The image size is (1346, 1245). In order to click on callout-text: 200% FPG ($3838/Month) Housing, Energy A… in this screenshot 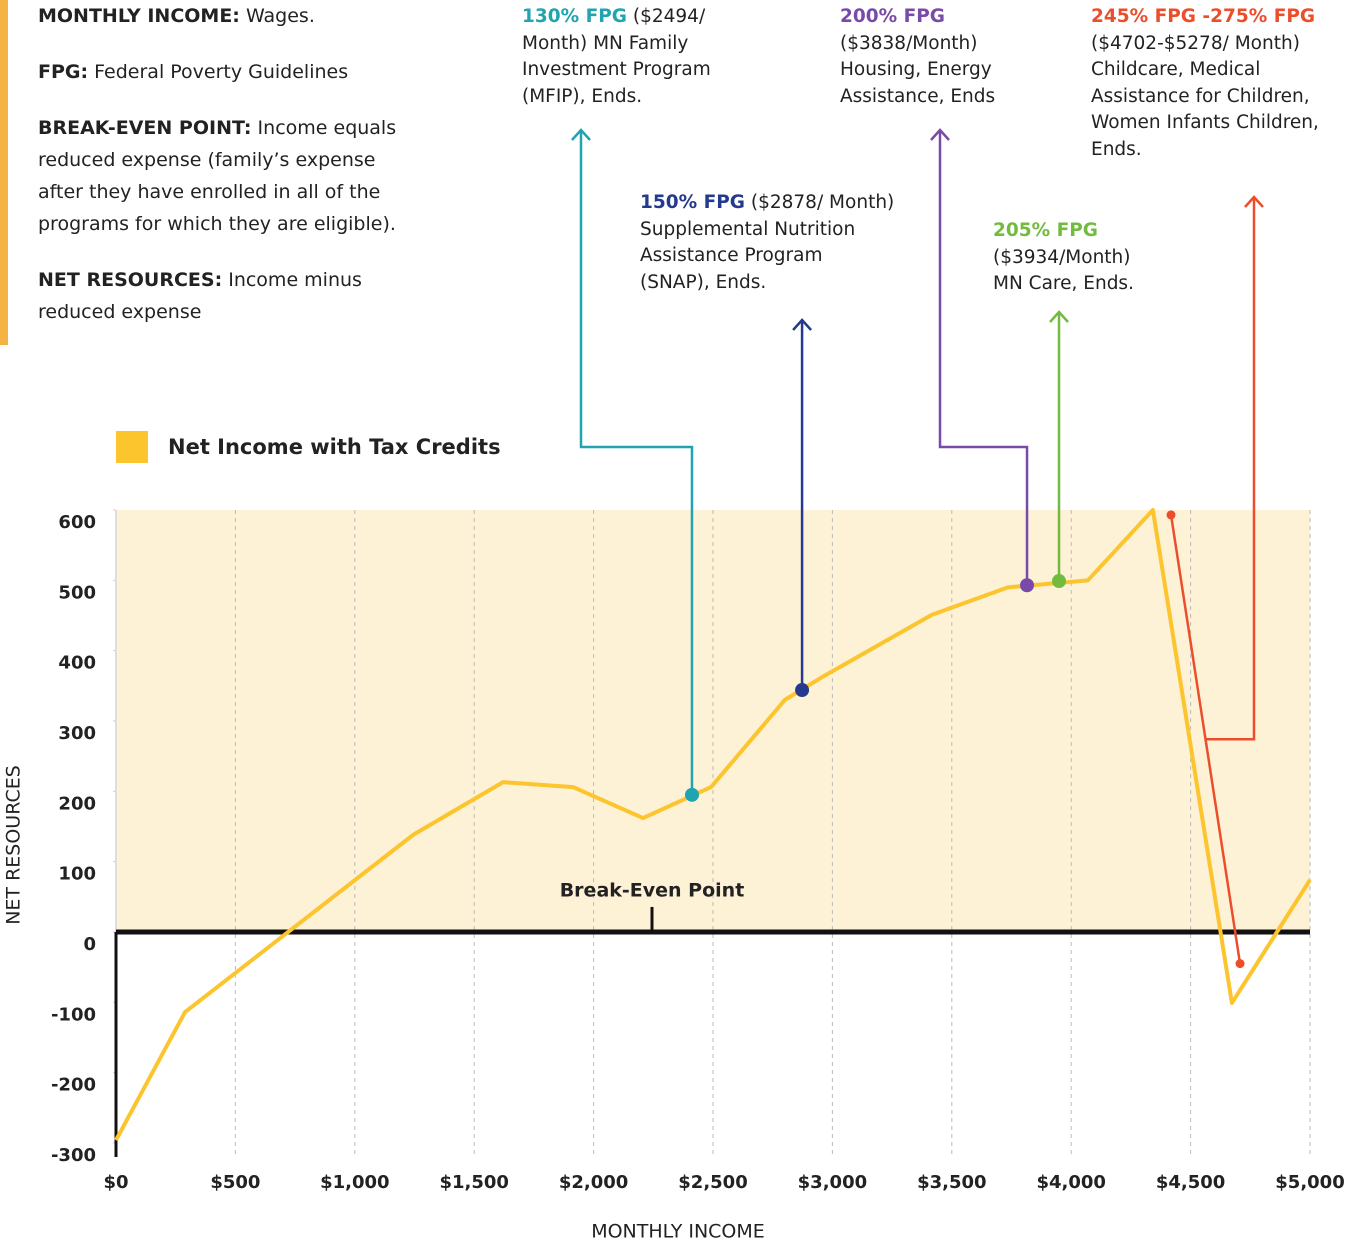, I will do `click(935, 57)`.